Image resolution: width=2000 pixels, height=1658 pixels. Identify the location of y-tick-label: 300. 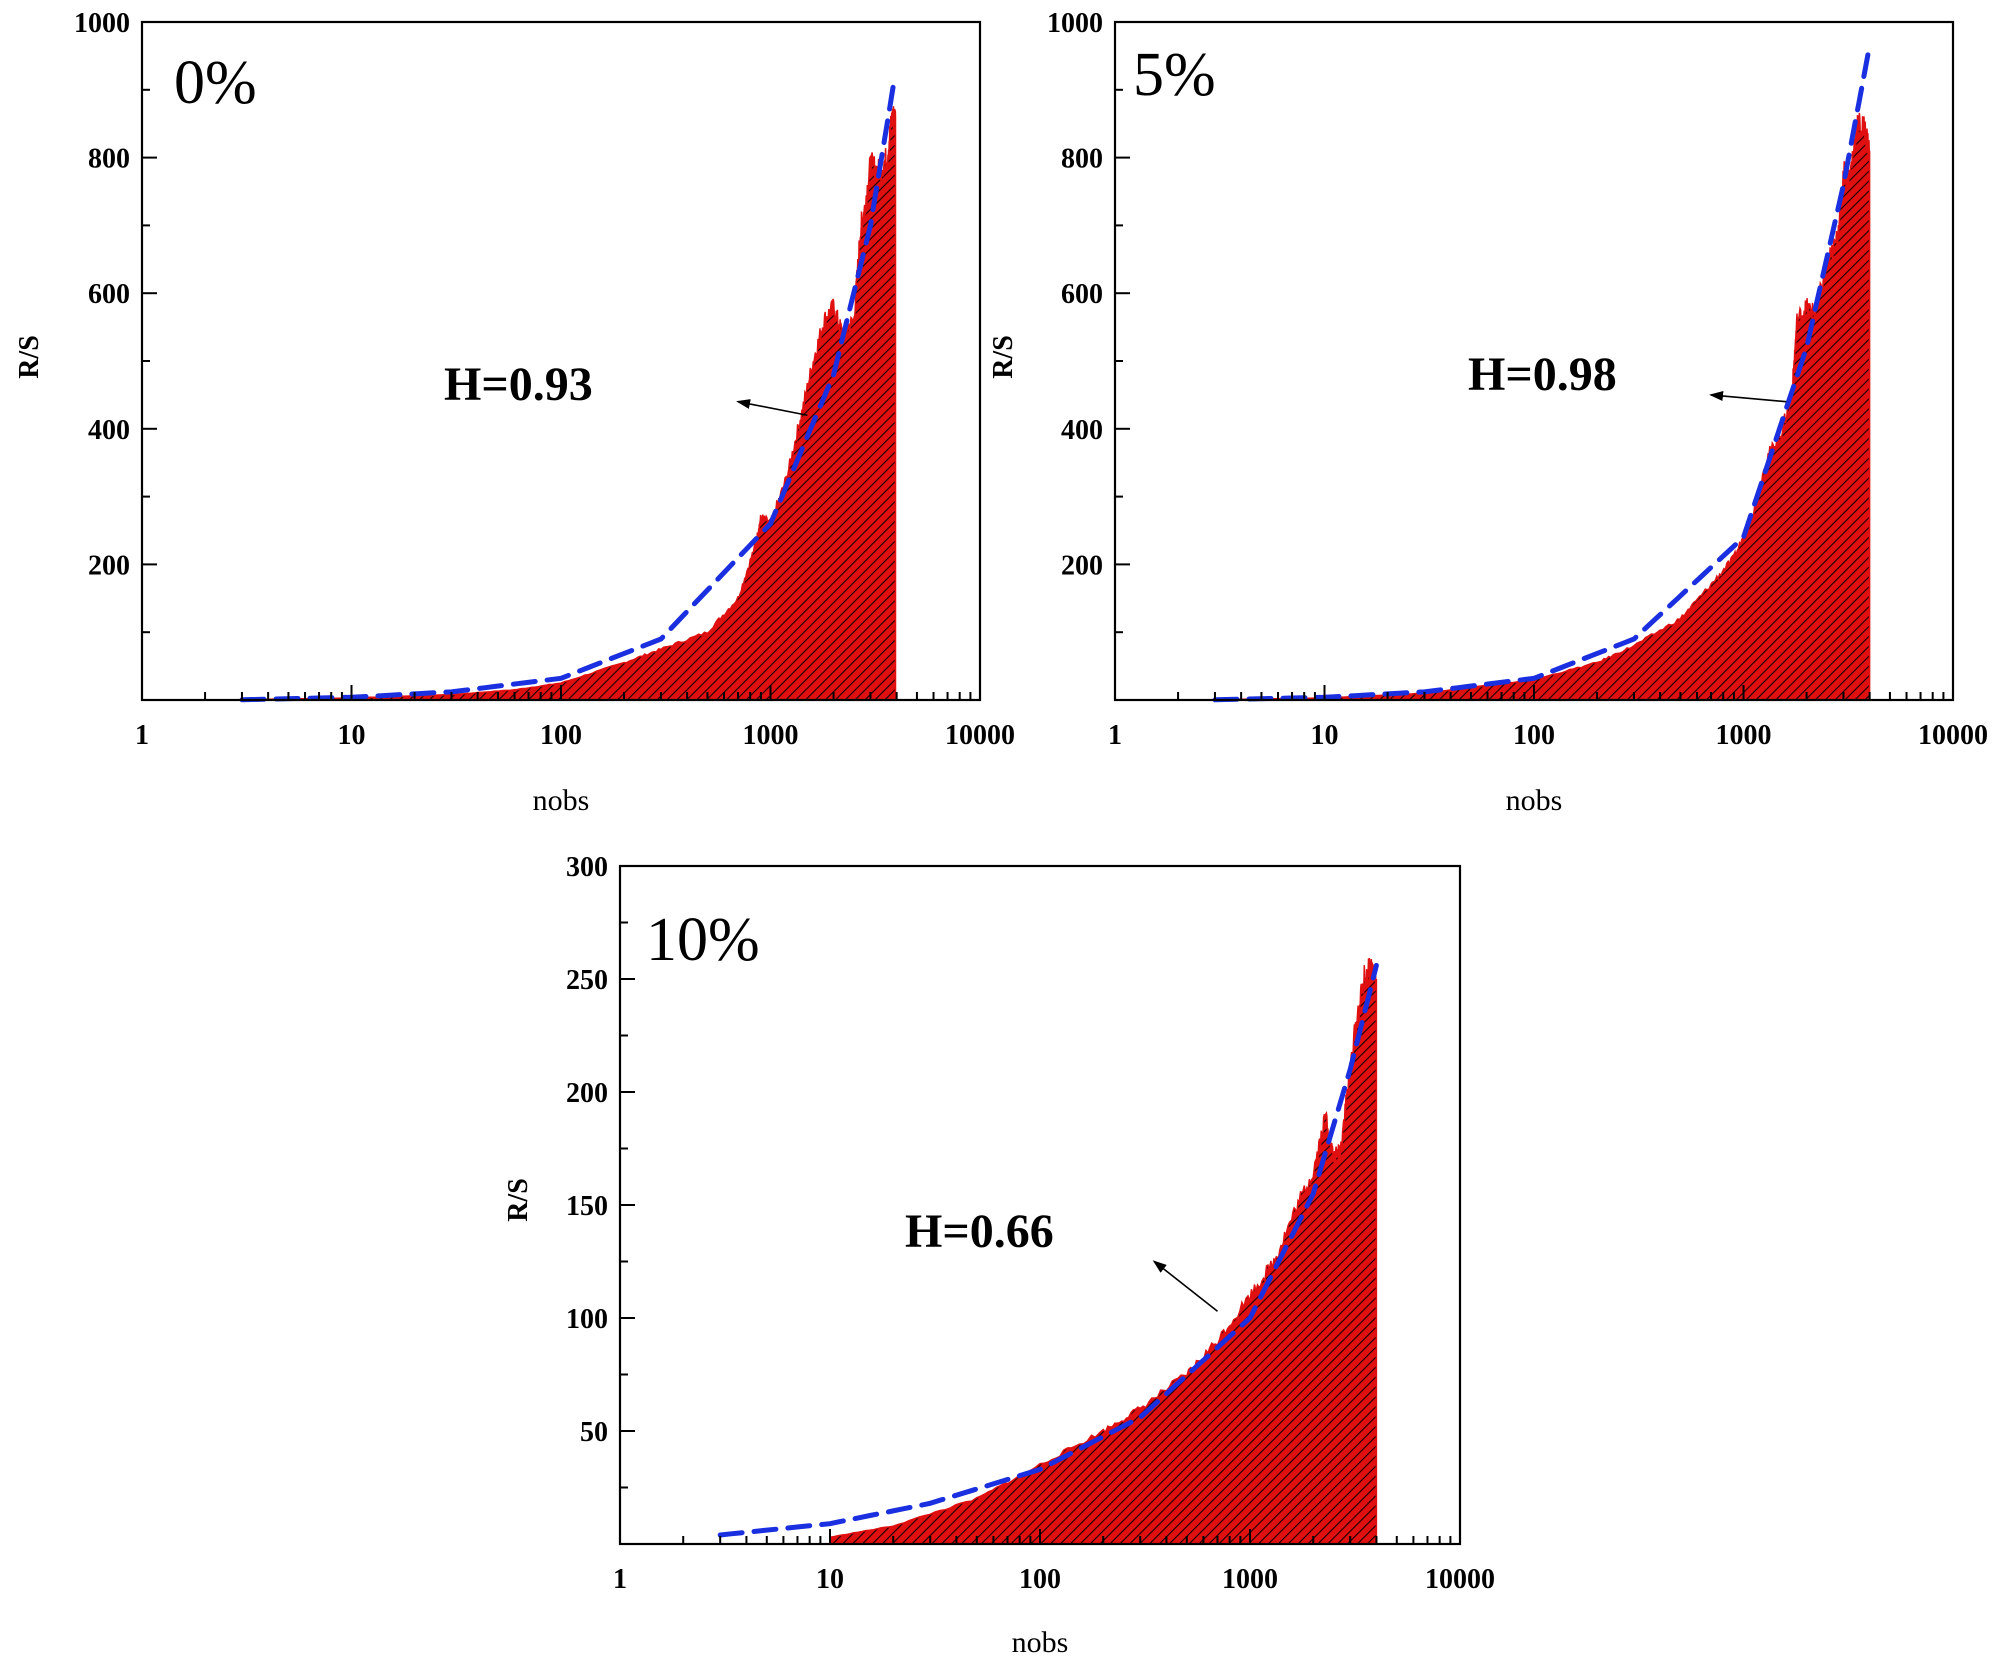
(587, 867).